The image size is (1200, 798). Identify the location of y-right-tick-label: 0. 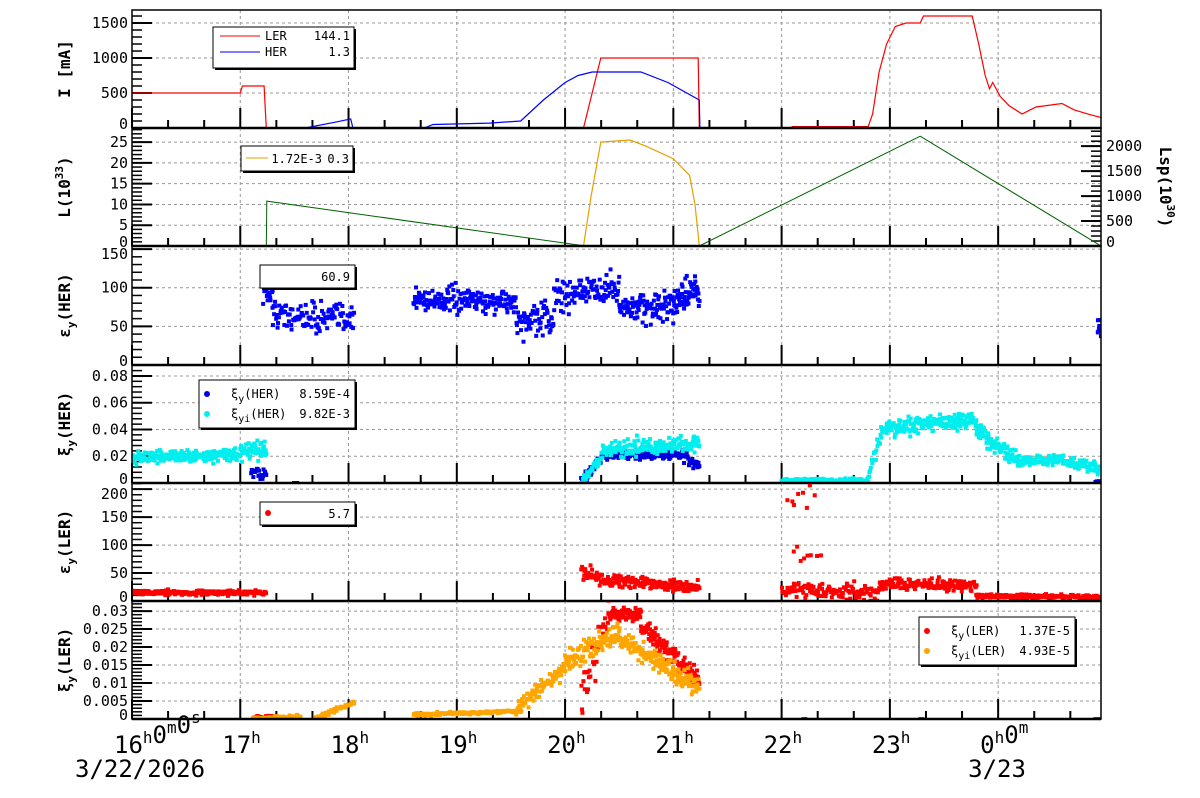
(1110, 242).